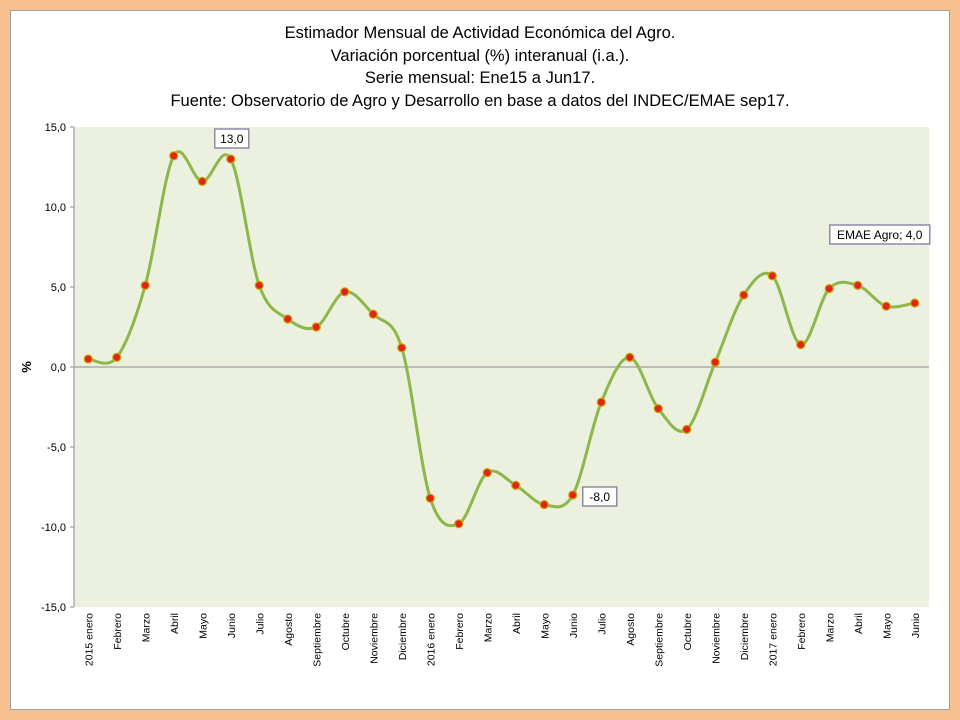 The width and height of the screenshot is (960, 720). What do you see at coordinates (773, 639) in the screenshot?
I see `x-tick-label: 2017 enero` at bounding box center [773, 639].